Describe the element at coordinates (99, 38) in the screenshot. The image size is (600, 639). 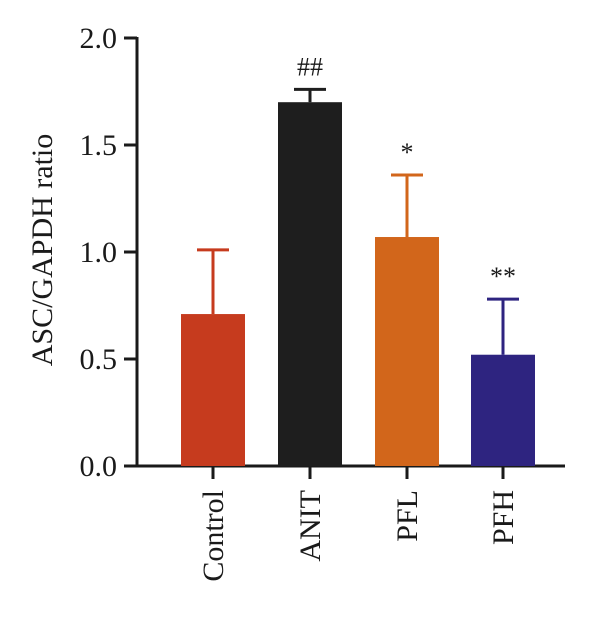
I see `y-tick-label: 2.0` at that location.